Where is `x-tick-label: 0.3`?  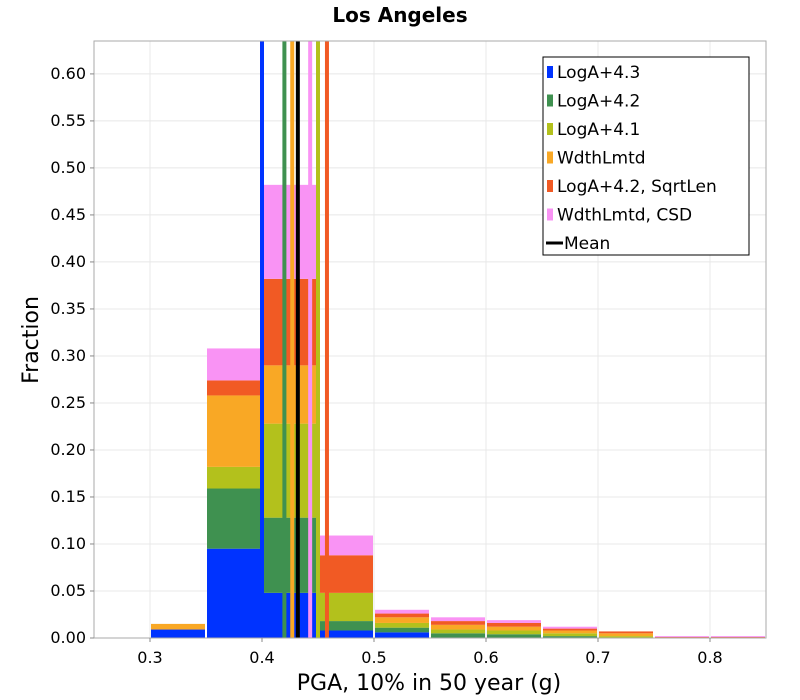
x-tick-label: 0.3 is located at coordinates (149, 657).